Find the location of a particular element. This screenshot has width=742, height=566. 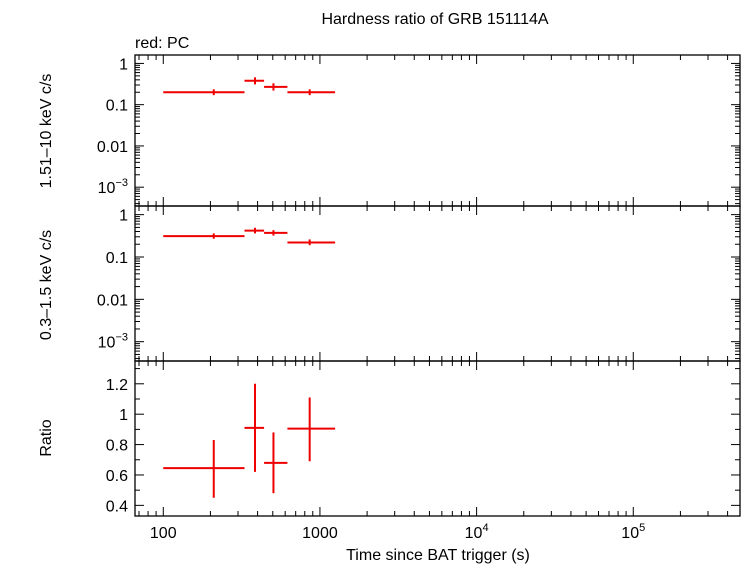

hard-y-tick-label: 1 is located at coordinates (123, 64).